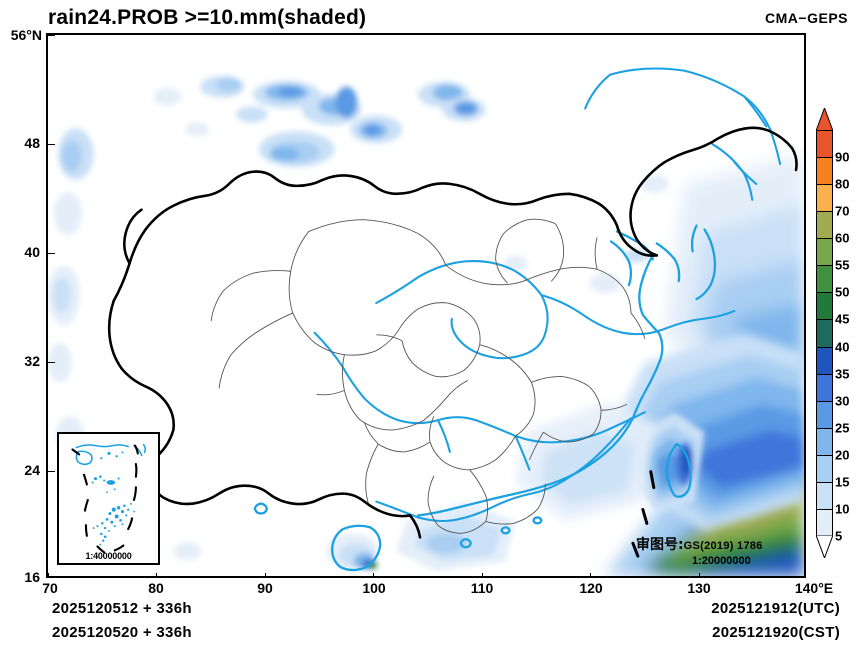 Image resolution: width=860 pixels, height=658 pixels. I want to click on colorbar-bottom-arrow, so click(824, 546).